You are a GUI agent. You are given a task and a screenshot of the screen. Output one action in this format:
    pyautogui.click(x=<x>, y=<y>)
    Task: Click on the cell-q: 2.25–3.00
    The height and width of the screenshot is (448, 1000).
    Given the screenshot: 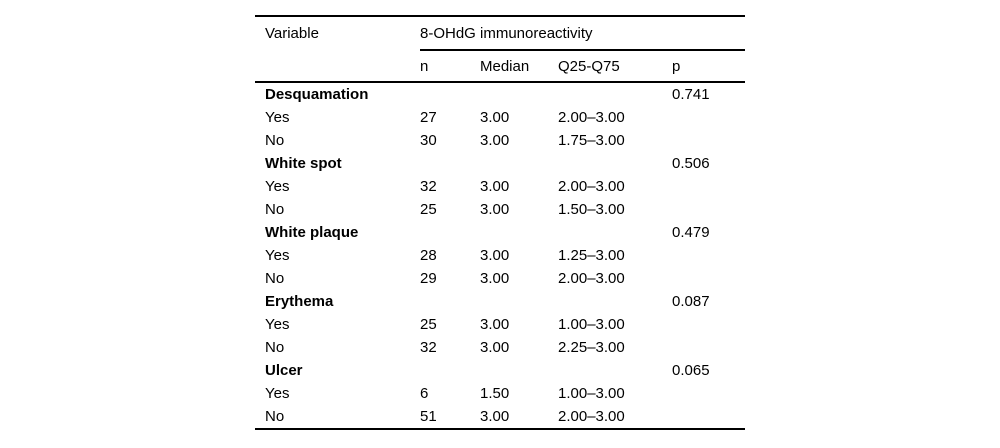 What is the action you would take?
    pyautogui.click(x=591, y=347)
    